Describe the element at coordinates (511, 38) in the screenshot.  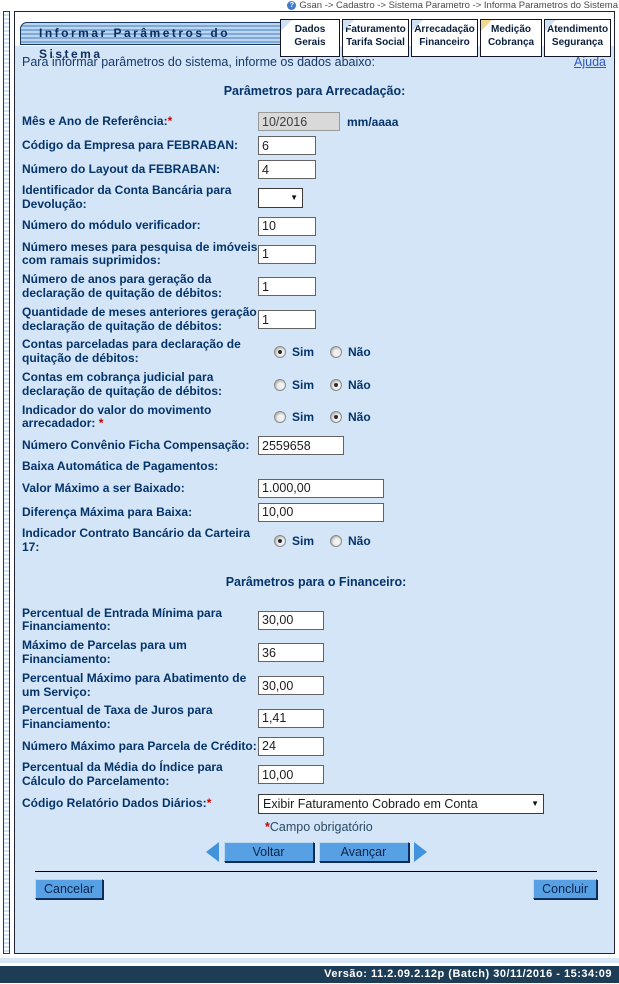
I see `tab-medicao-cobranca: Medição Cobrança` at that location.